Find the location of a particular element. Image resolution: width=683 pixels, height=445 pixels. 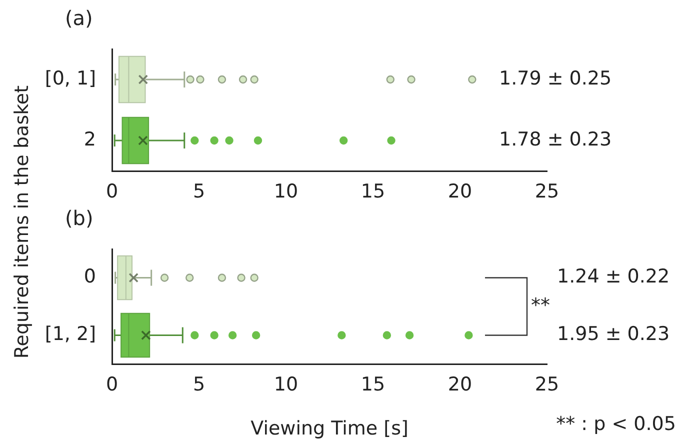

annotation: 1.78 ± 0.23 is located at coordinates (555, 139).